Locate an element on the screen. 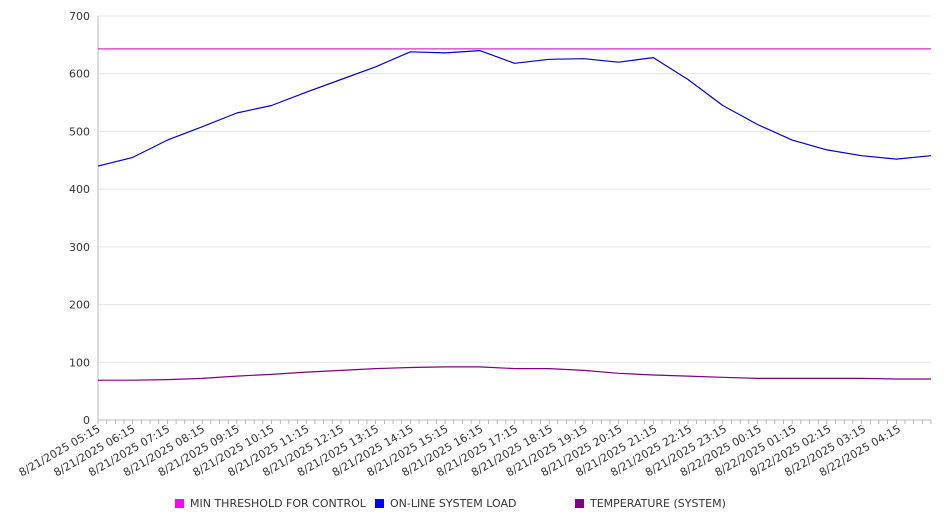 Image resolution: width=946 pixels, height=526 pixels. y-tick-label-200: 200 is located at coordinates (79, 305).